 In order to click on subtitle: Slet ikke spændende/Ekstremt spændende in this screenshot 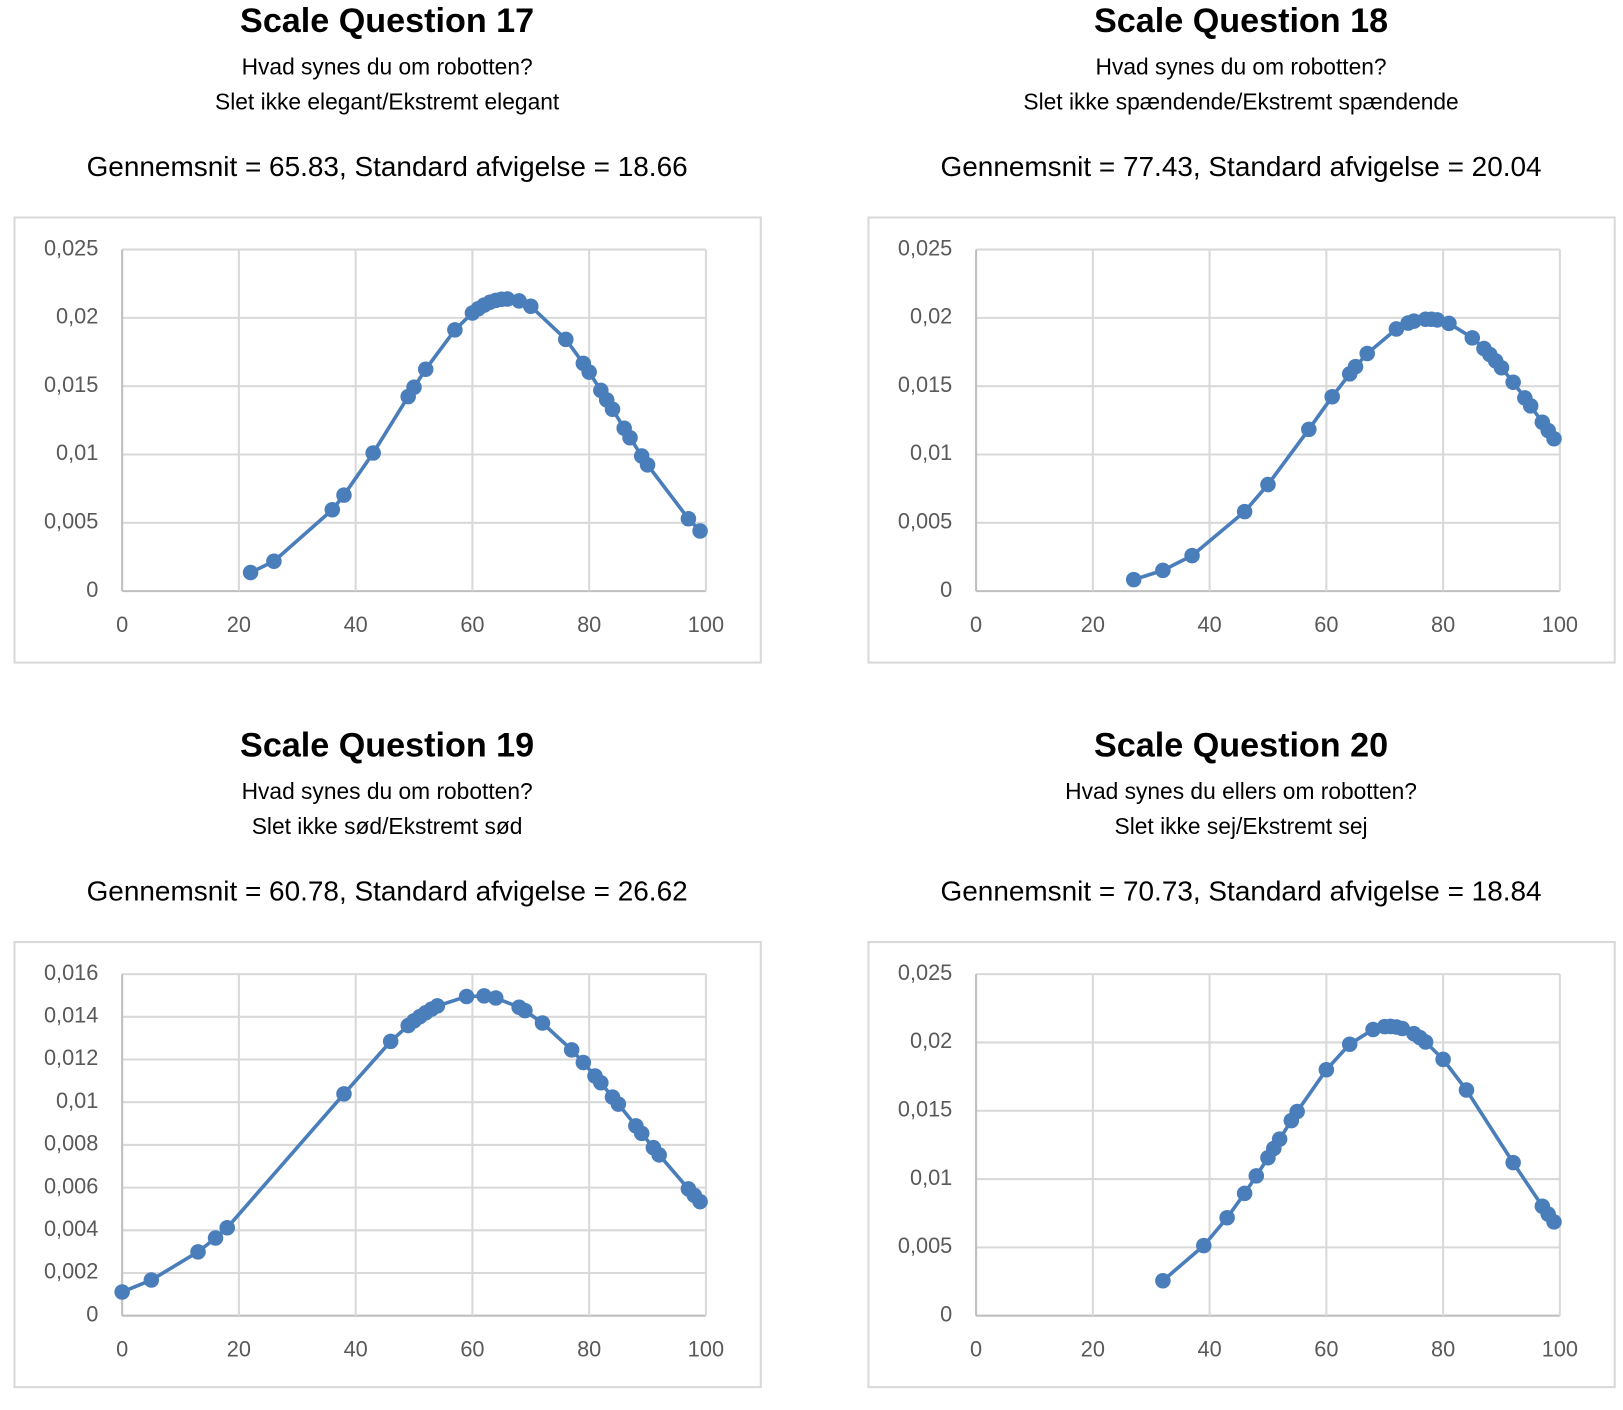, I will do `click(1240, 102)`.